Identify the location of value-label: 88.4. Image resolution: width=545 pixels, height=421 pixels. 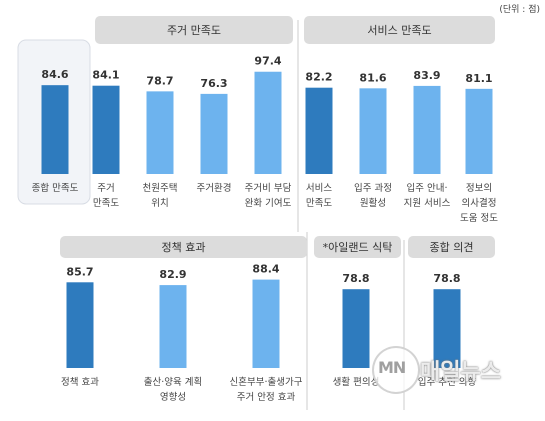
(265, 269).